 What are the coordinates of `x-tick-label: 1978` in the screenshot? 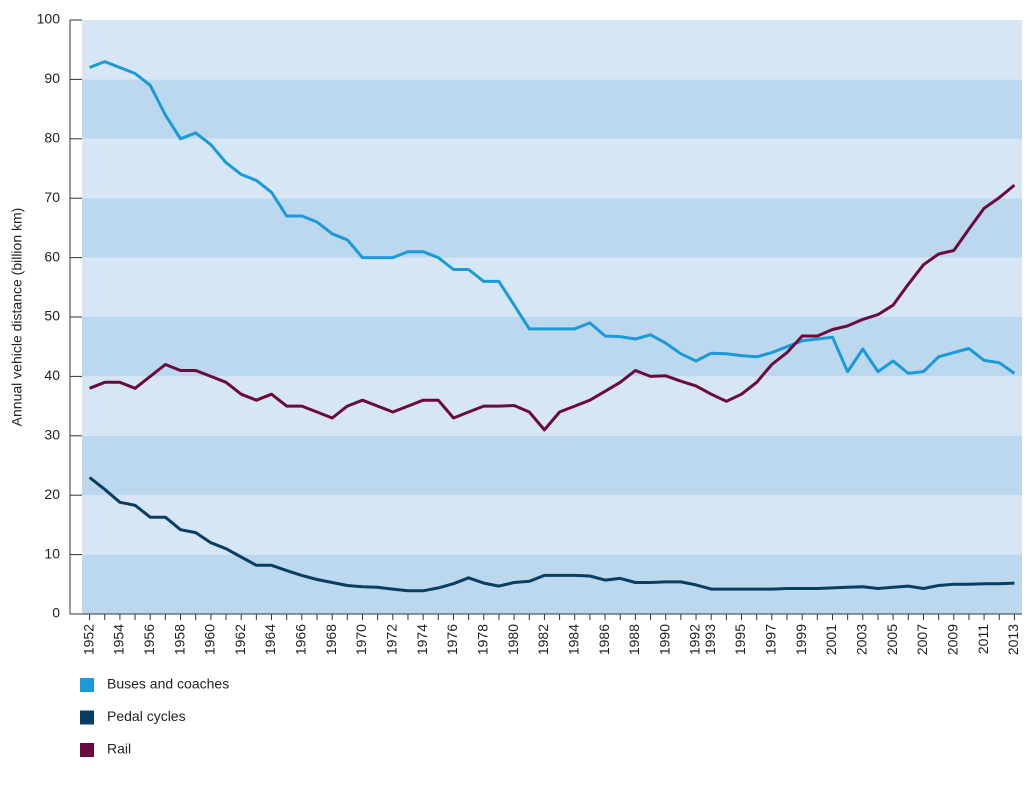 It's located at (482, 639).